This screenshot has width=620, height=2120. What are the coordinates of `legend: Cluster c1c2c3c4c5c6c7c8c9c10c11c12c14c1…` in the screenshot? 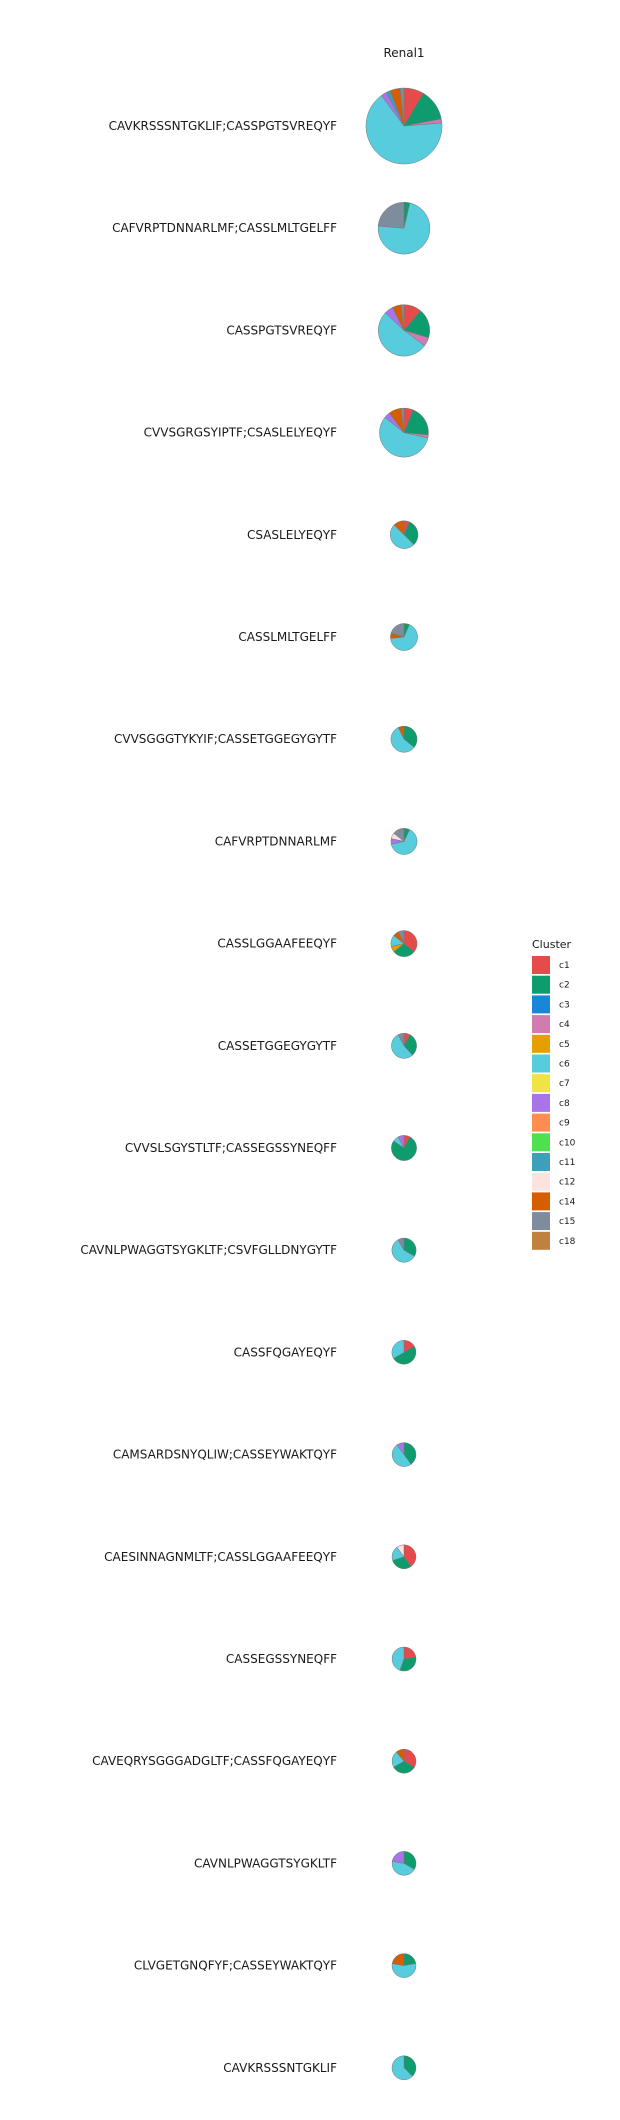 It's located at (554, 1094).